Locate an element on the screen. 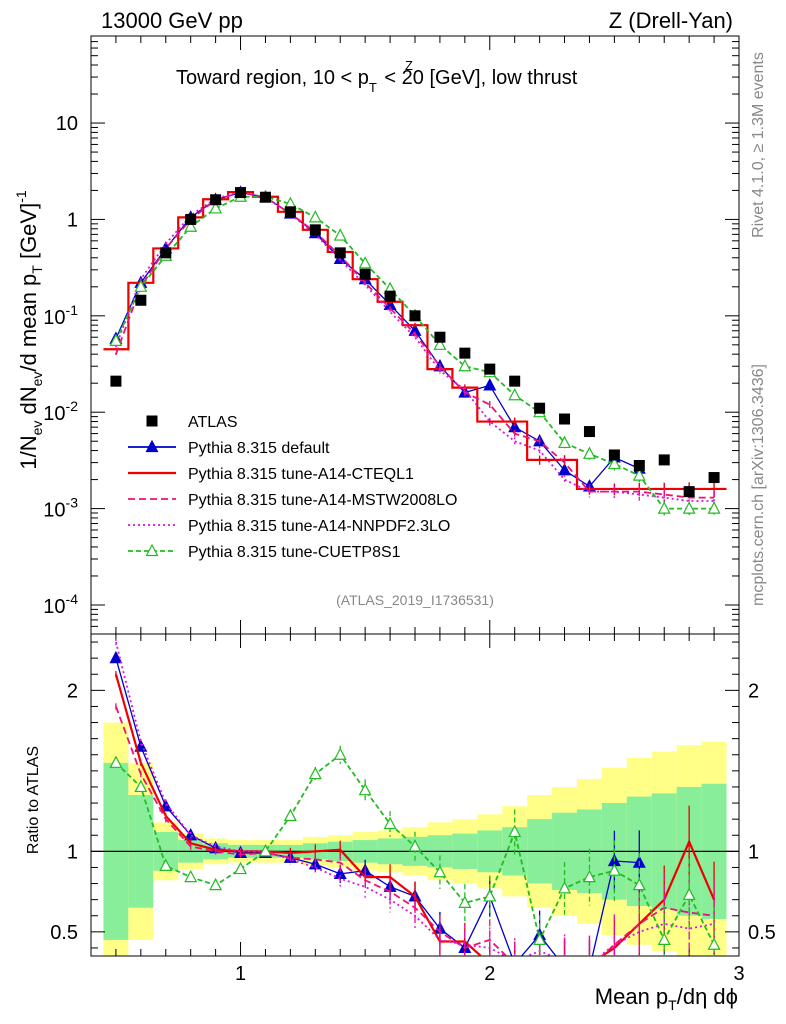 The height and width of the screenshot is (1024, 786). plot-title-sub: T is located at coordinates (373, 87).